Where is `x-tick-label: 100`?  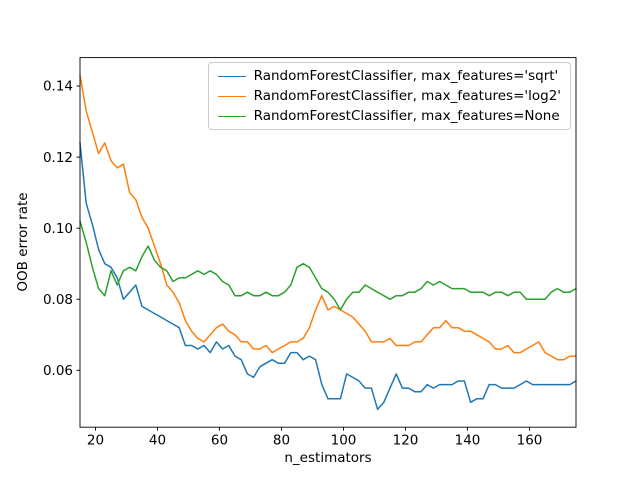 x-tick-label: 100 is located at coordinates (344, 441).